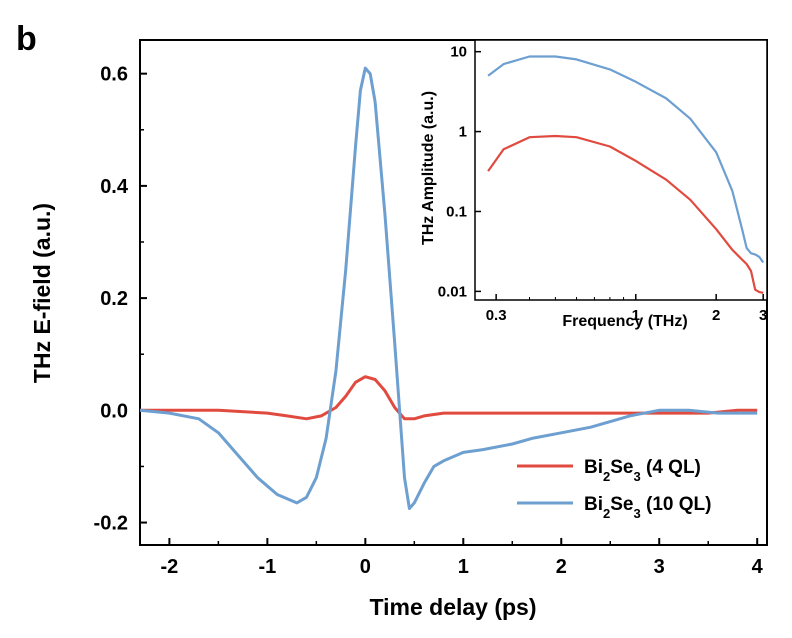 The image size is (792, 638). Describe the element at coordinates (636, 315) in the screenshot. I see `inset-x-tick-label: 1` at that location.